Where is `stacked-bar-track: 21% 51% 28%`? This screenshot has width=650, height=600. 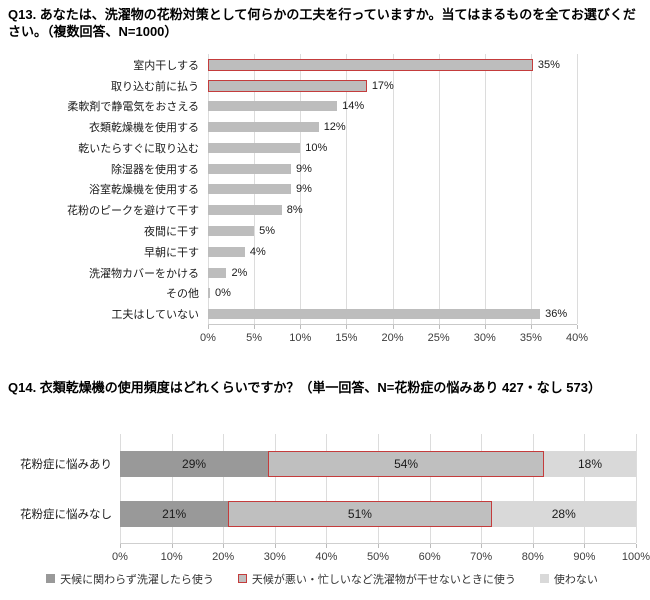
stacked-bar-track: 21% 51% 28% is located at coordinates (378, 513).